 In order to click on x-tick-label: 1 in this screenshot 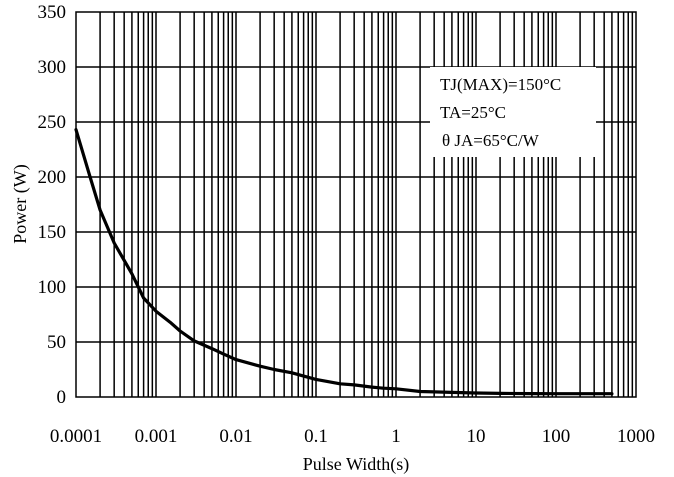, I will do `click(396, 436)`.